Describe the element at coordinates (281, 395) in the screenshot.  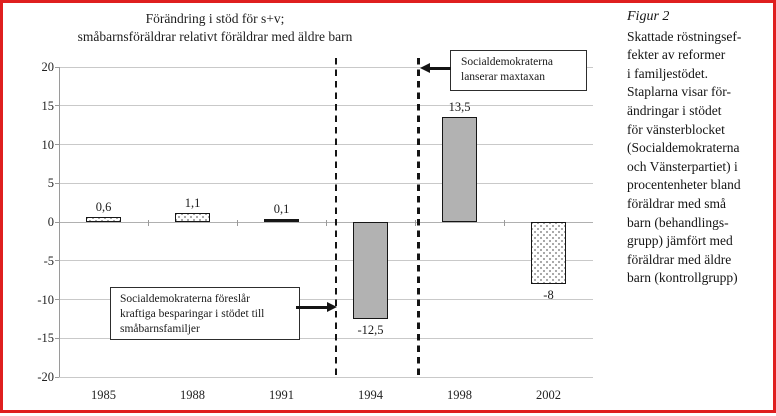
I see `x-axis-tick-label: 1991` at that location.